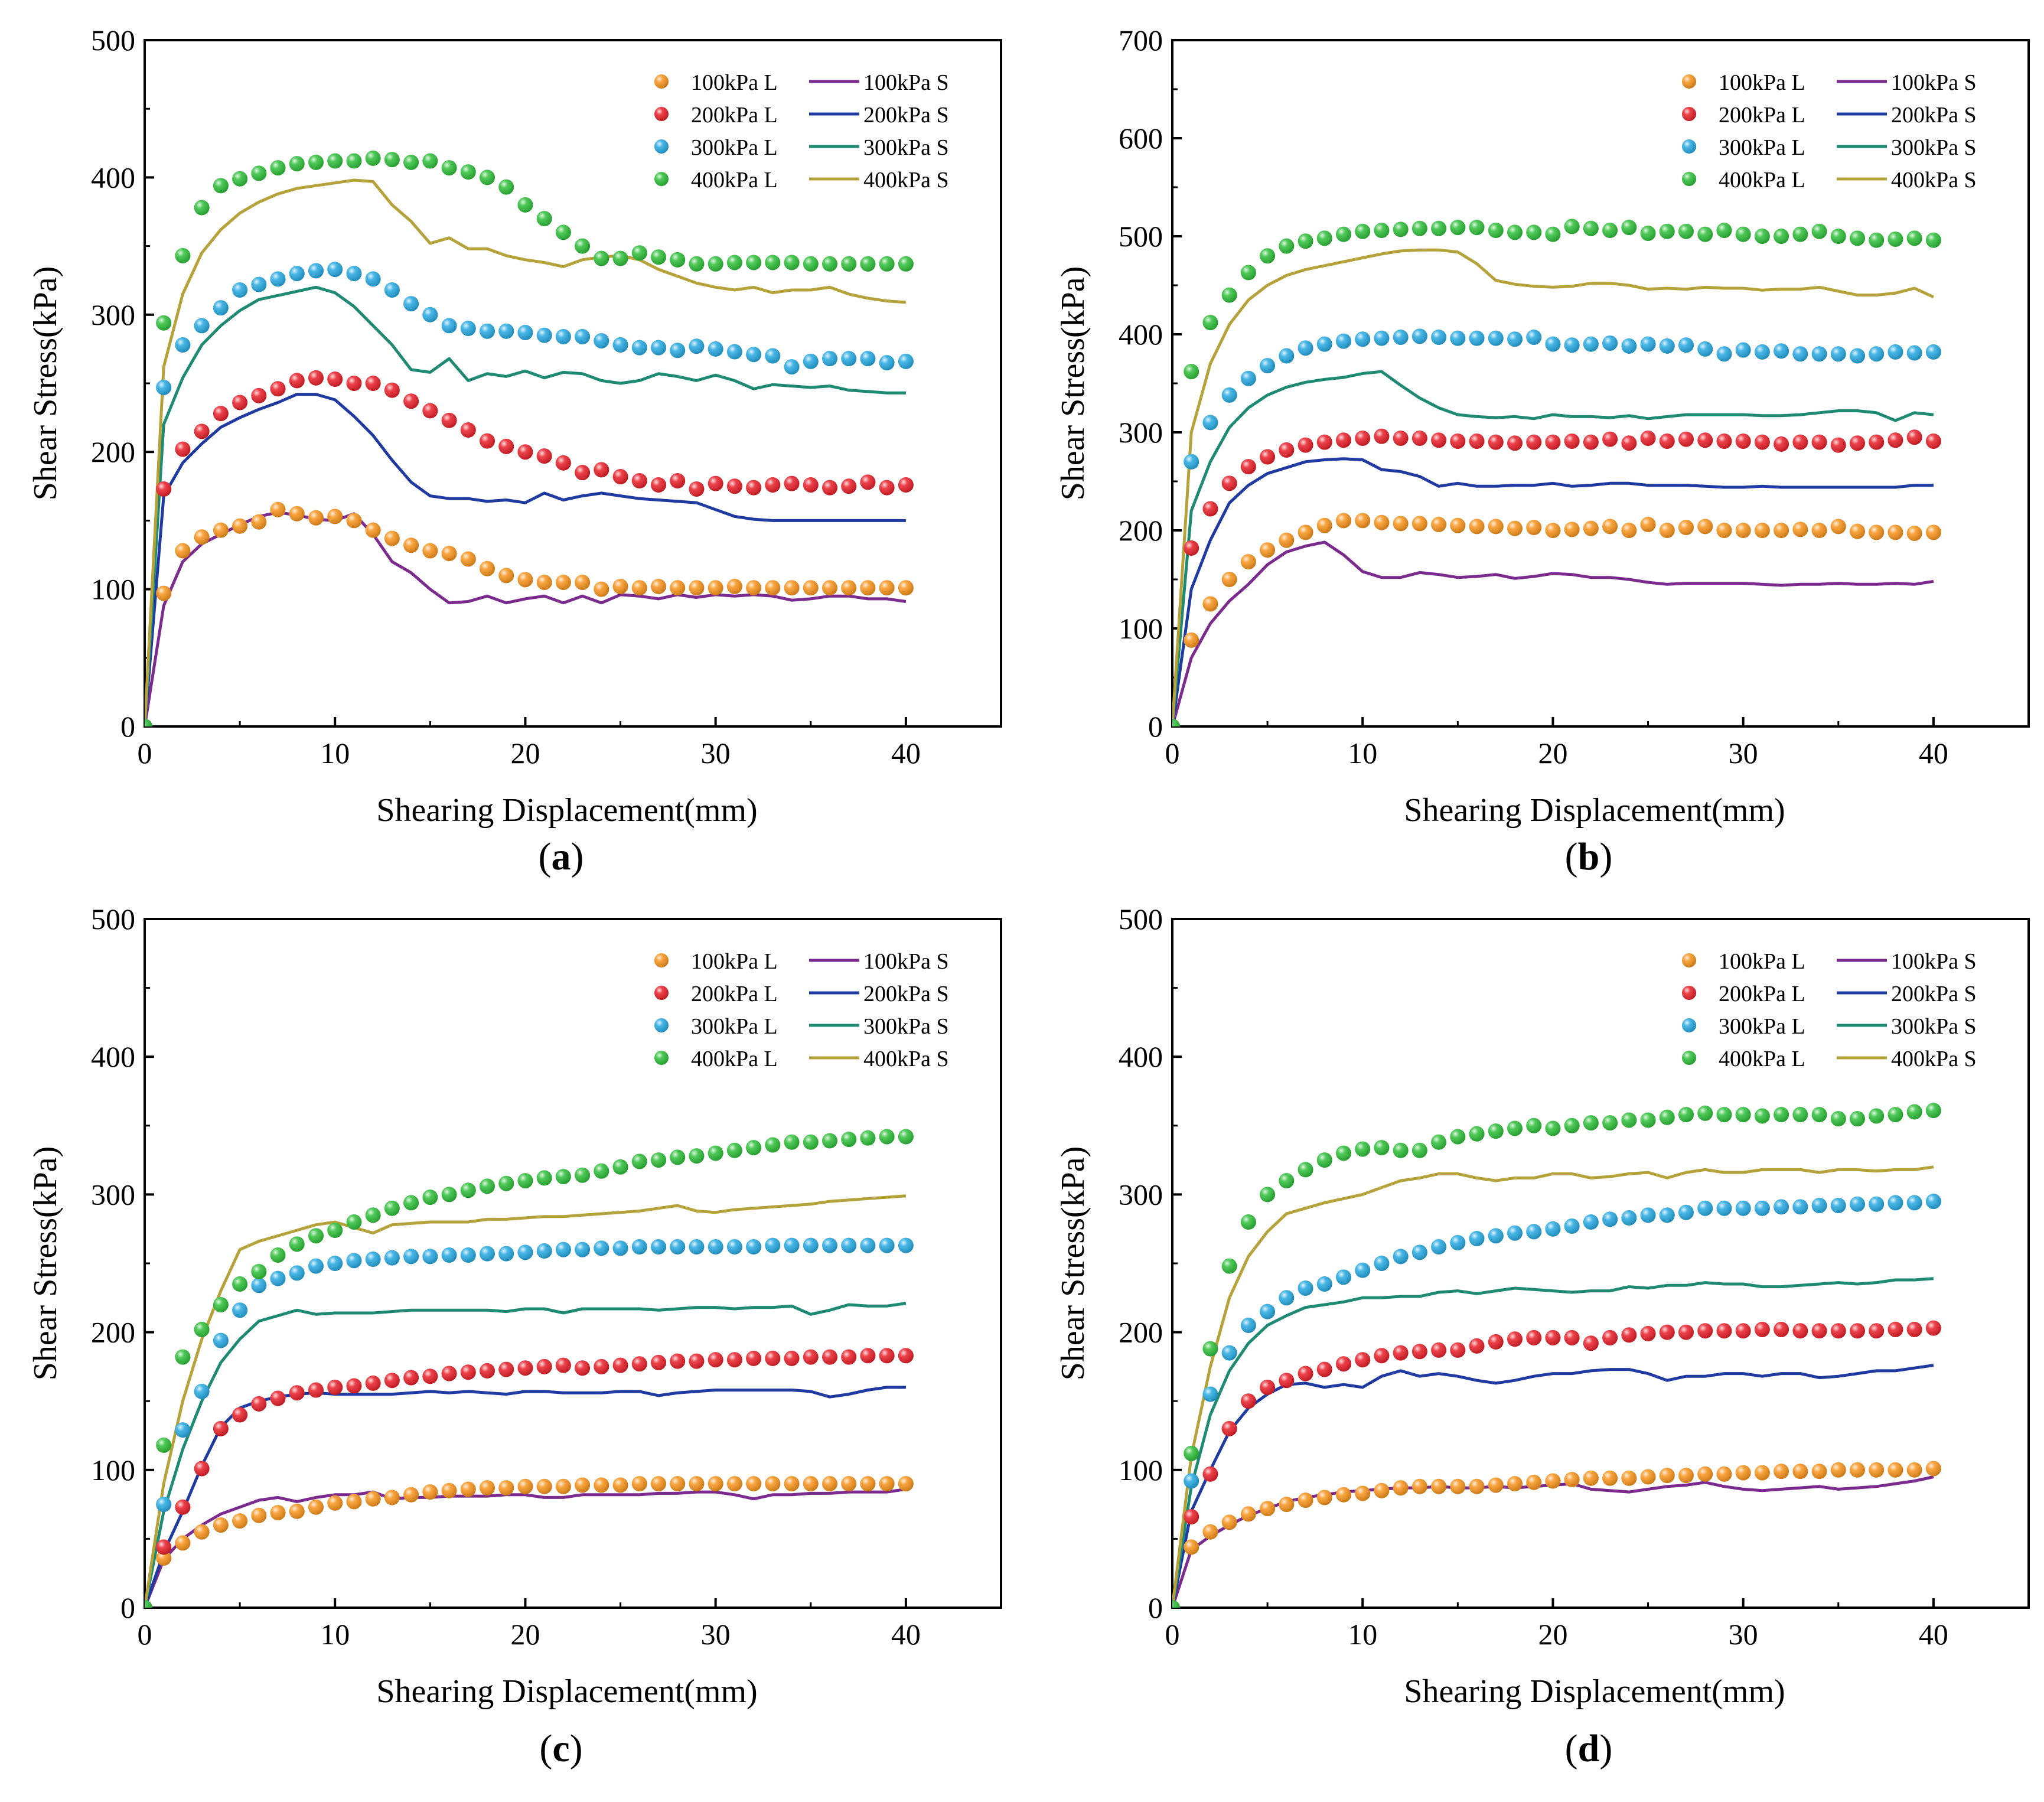 This screenshot has height=1802, width=2044. What do you see at coordinates (1762, 1059) in the screenshot?
I see `legend-label: 400kPa L` at bounding box center [1762, 1059].